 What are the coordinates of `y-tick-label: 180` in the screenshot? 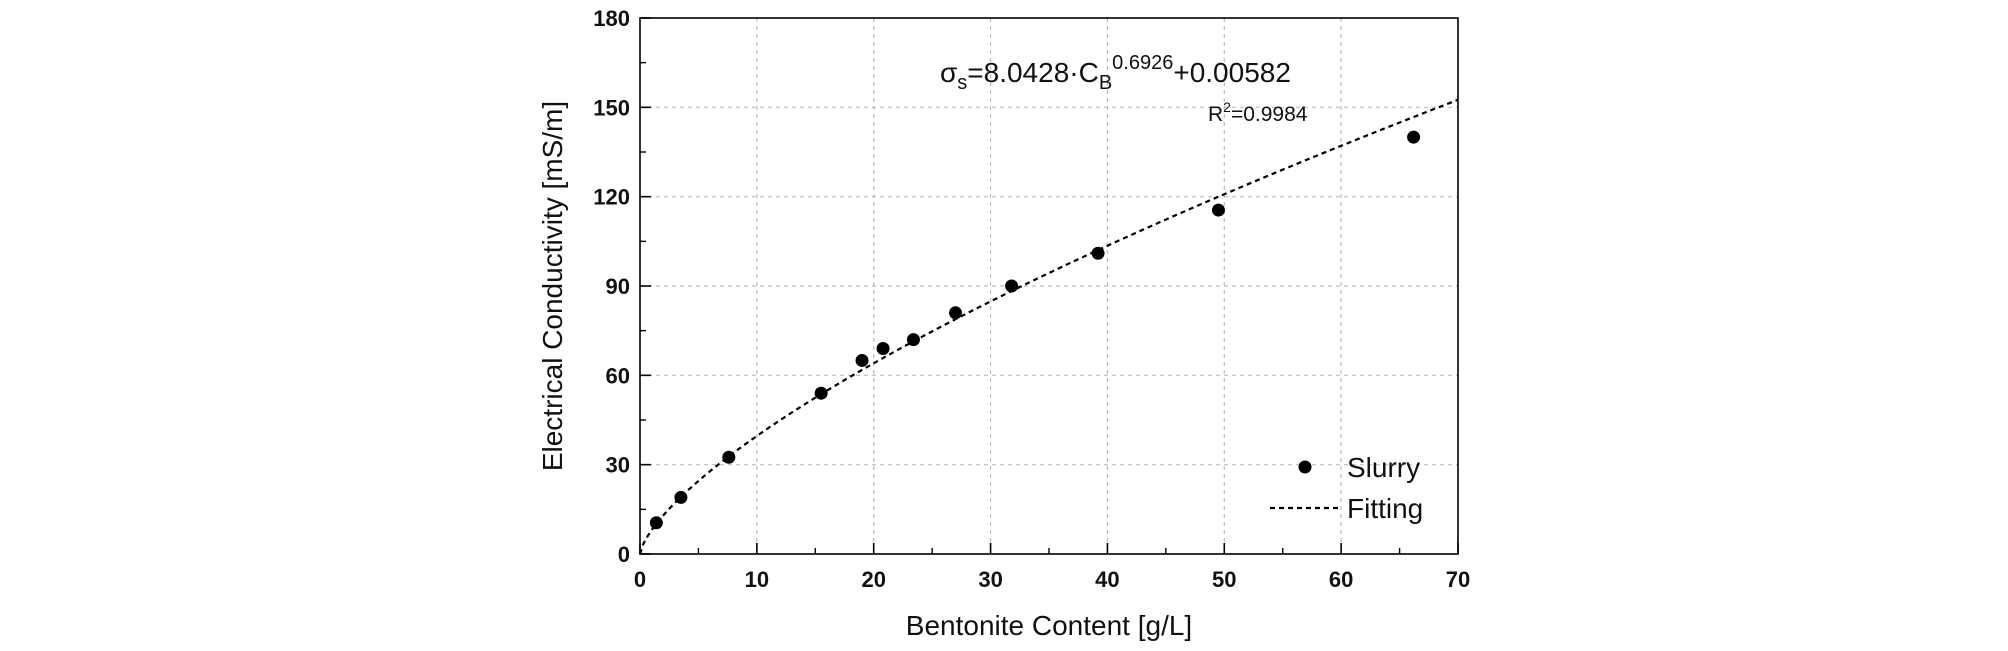 It's located at (611, 18).